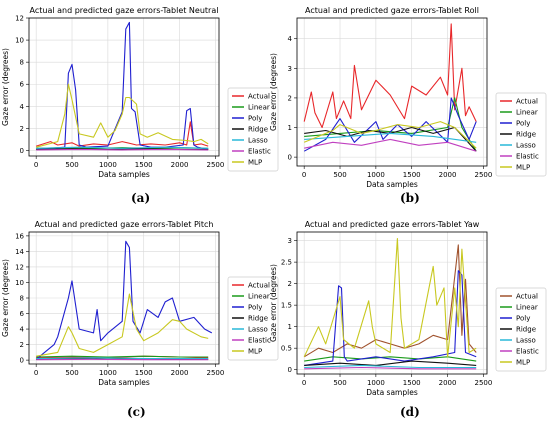 This screenshot has height=422, width=550. I want to click on series-line-linear, so click(122, 356).